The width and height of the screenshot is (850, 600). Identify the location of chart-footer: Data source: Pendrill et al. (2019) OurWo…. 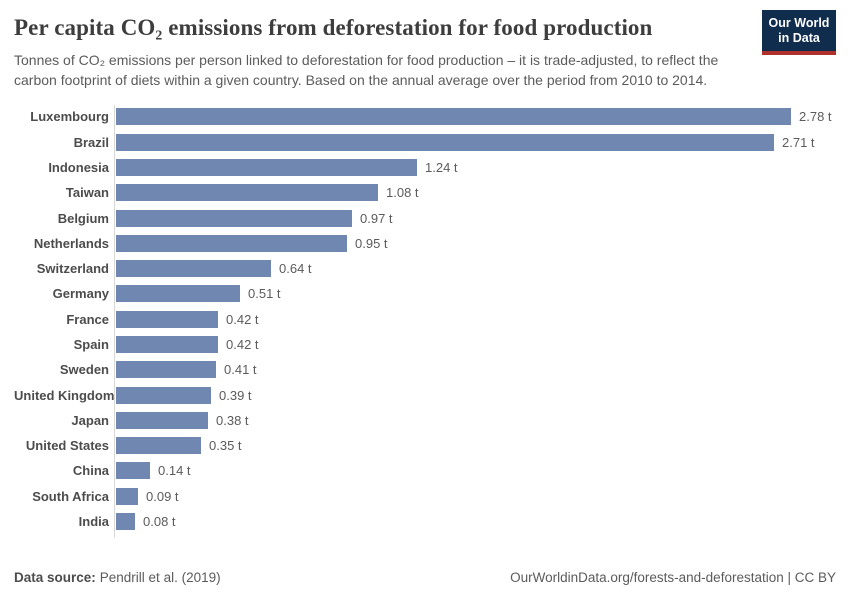
(425, 577).